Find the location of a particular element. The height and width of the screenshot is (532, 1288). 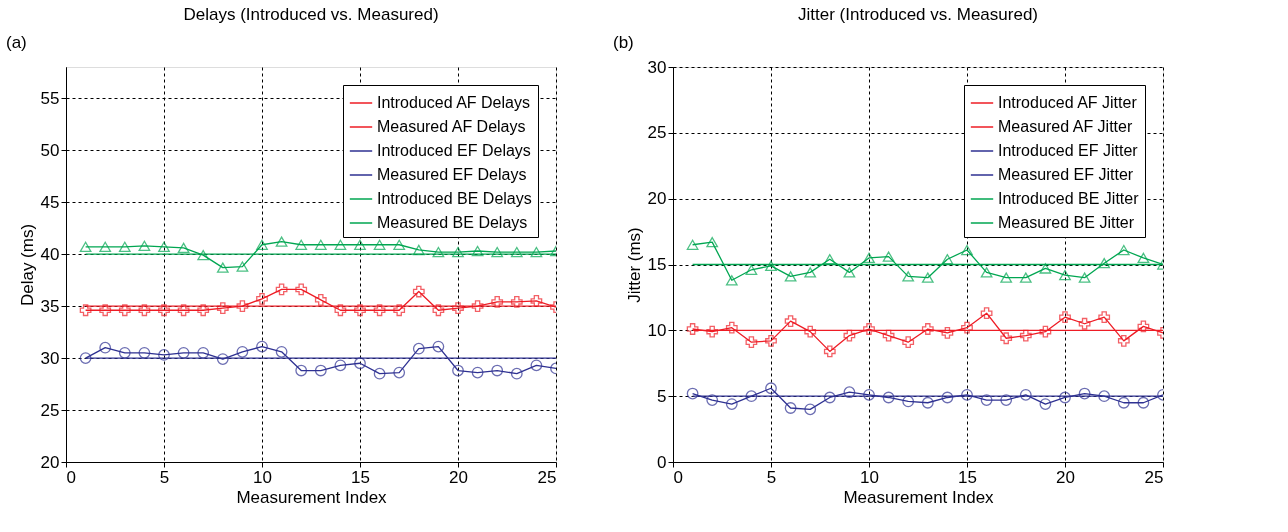

legend-label: Measured AF Jitter is located at coordinates (1065, 126).